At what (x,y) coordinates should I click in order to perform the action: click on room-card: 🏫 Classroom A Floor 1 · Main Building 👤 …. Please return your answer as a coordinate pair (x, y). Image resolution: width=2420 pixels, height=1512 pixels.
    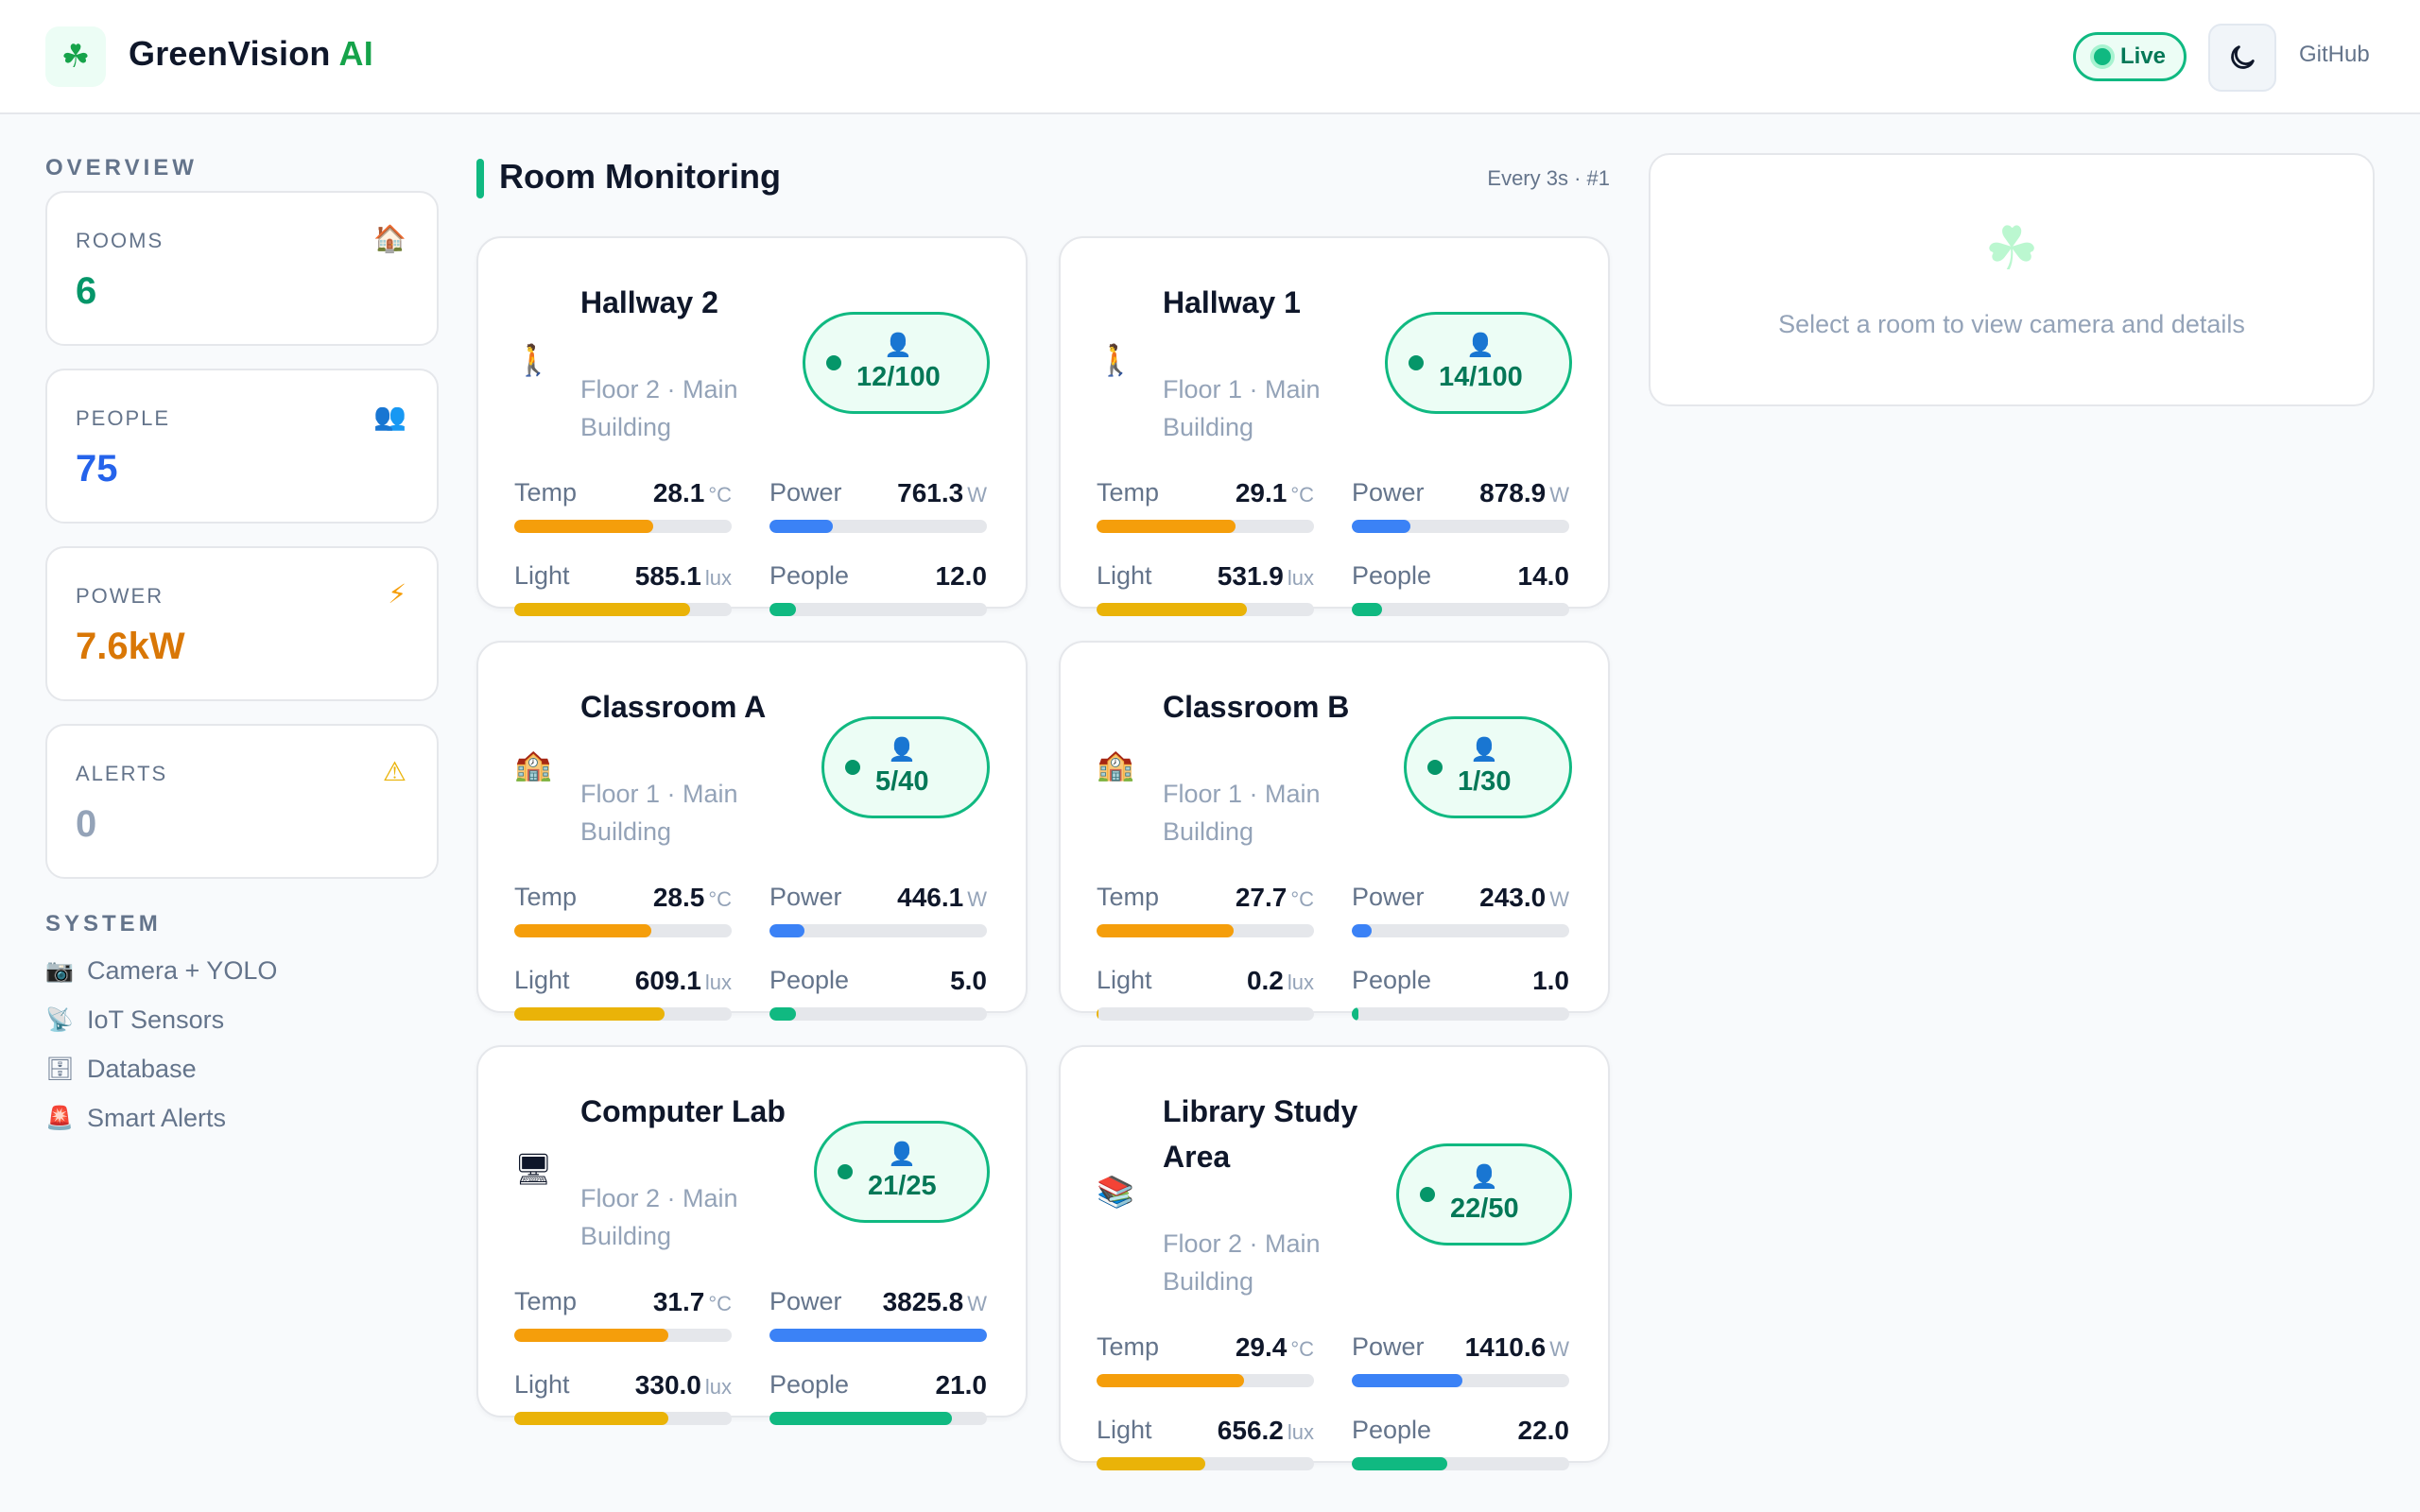
    Looking at the image, I should click on (752, 831).